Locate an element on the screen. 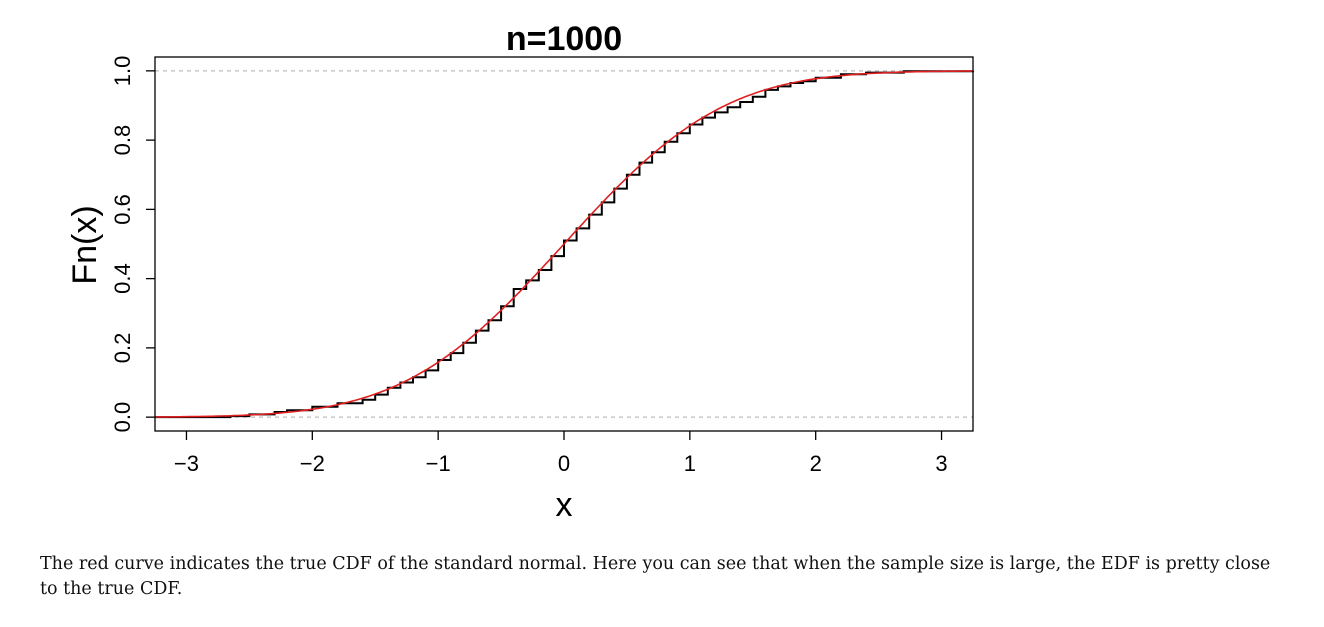 This screenshot has height=627, width=1324. y-tick-label-0: 0.0 is located at coordinates (122, 417).